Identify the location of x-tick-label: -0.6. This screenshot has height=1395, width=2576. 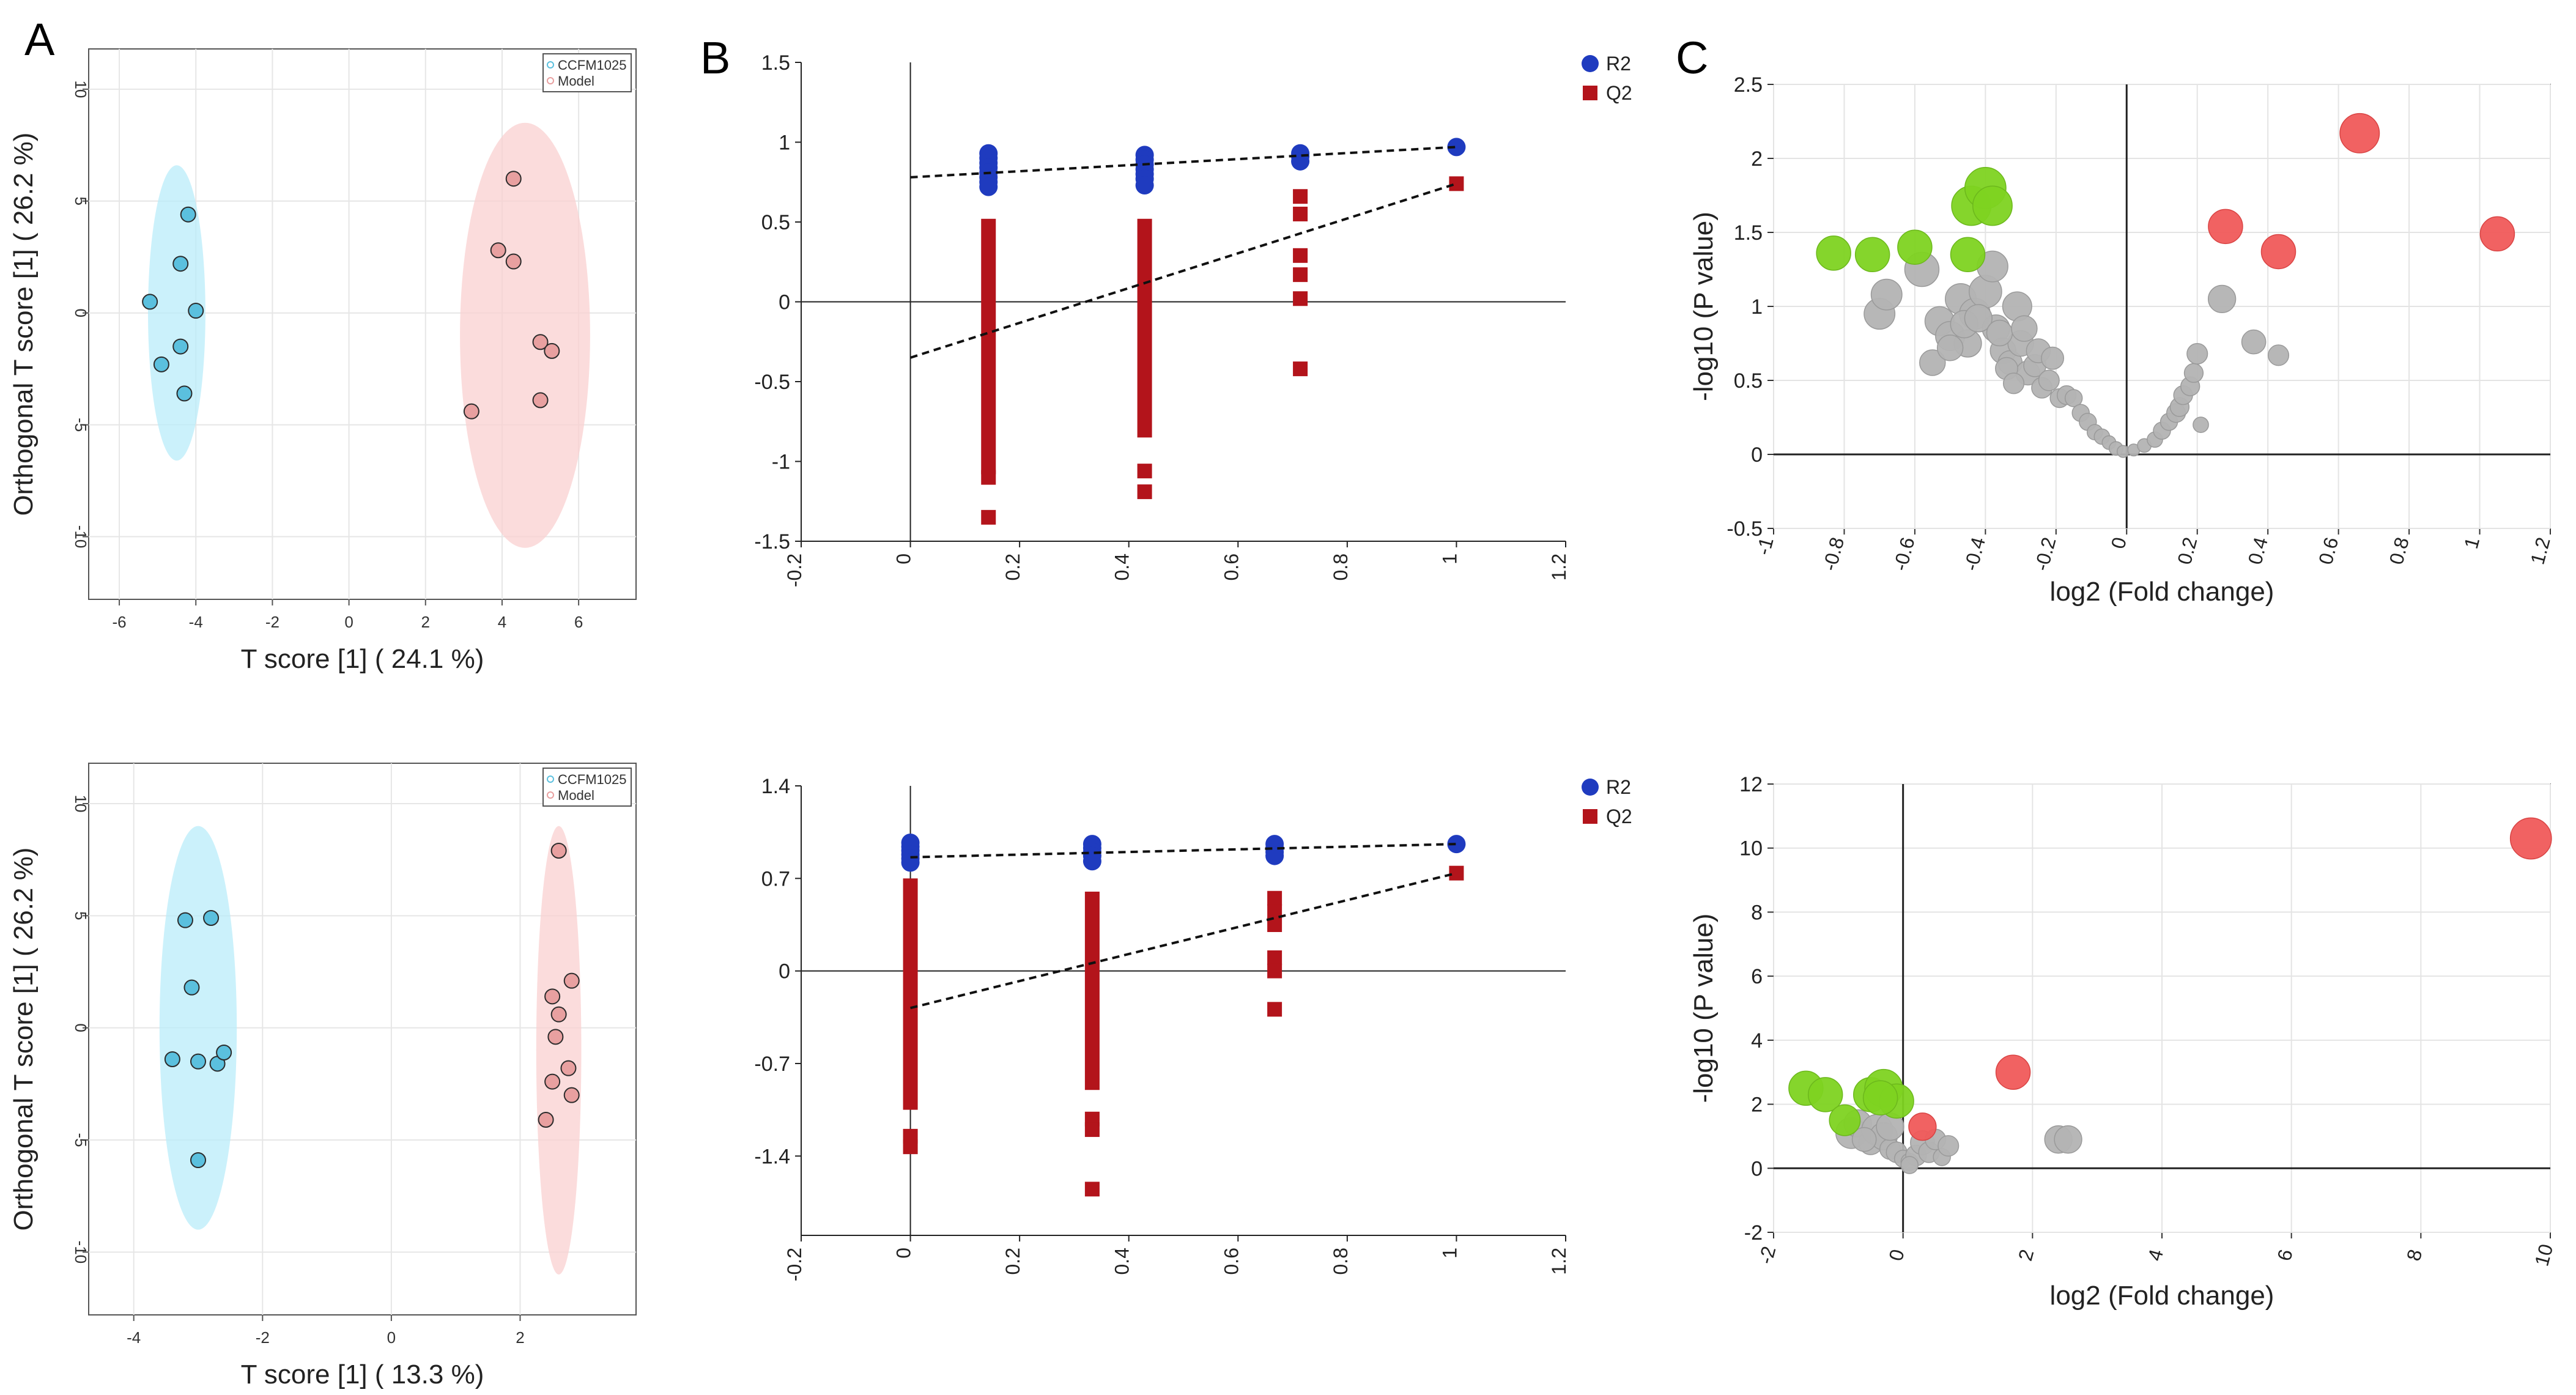
(1904, 554).